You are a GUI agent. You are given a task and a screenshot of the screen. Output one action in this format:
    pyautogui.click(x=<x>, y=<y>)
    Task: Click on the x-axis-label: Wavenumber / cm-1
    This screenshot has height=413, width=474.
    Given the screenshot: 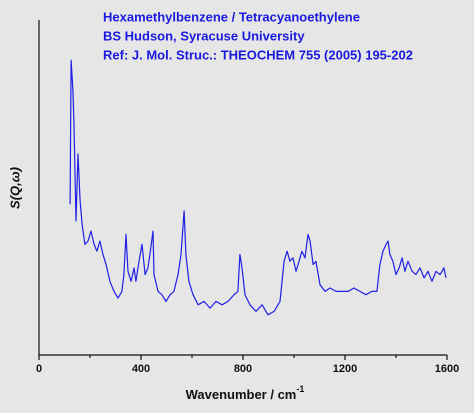 What is the action you would take?
    pyautogui.click(x=245, y=393)
    